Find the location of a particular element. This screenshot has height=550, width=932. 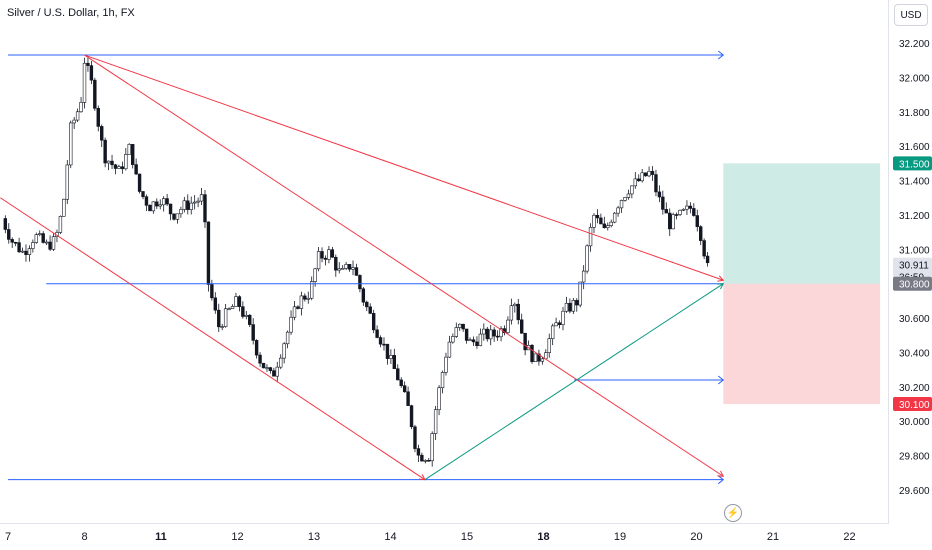

price-label-text: 31.500 is located at coordinates (914, 164).